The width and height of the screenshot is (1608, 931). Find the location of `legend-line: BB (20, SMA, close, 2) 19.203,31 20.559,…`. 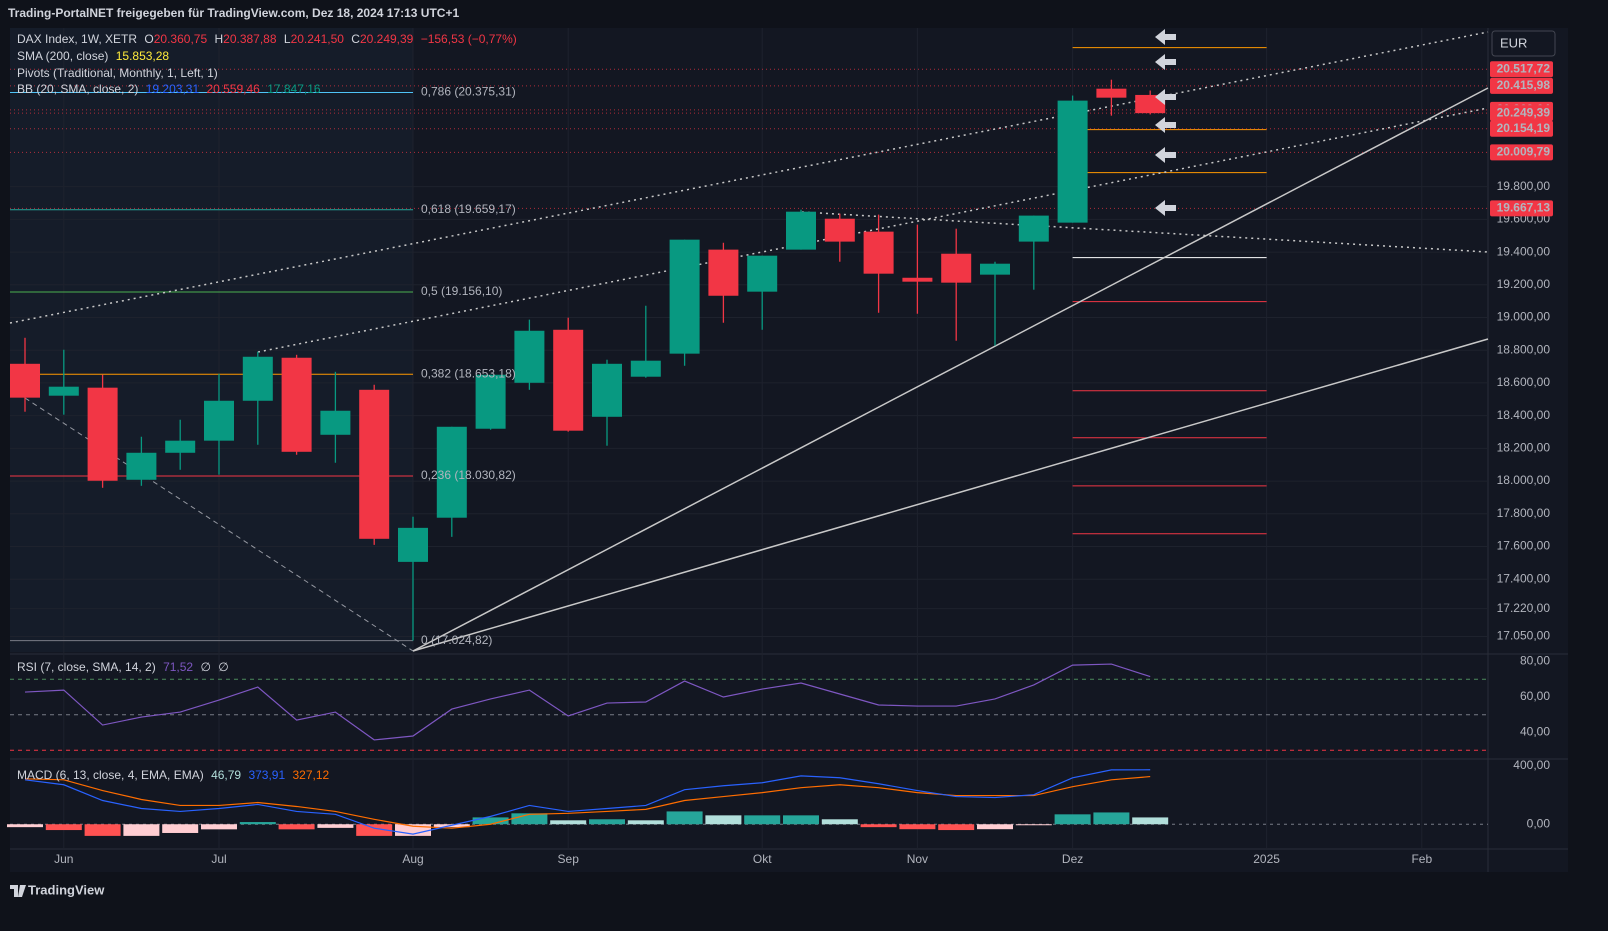

legend-line: BB (20, SMA, close, 2) 19.203,31 20.559,… is located at coordinates (169, 89).